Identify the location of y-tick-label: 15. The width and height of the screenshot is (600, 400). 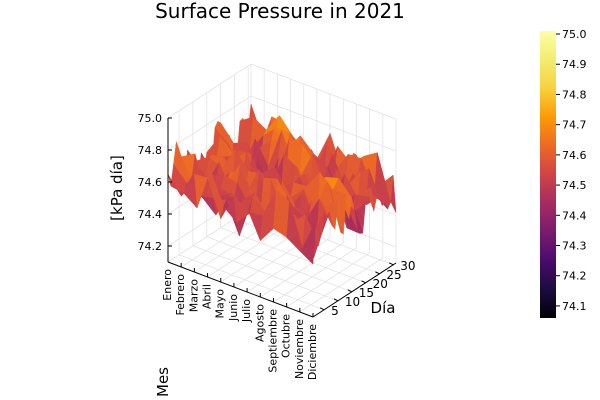
(366, 293).